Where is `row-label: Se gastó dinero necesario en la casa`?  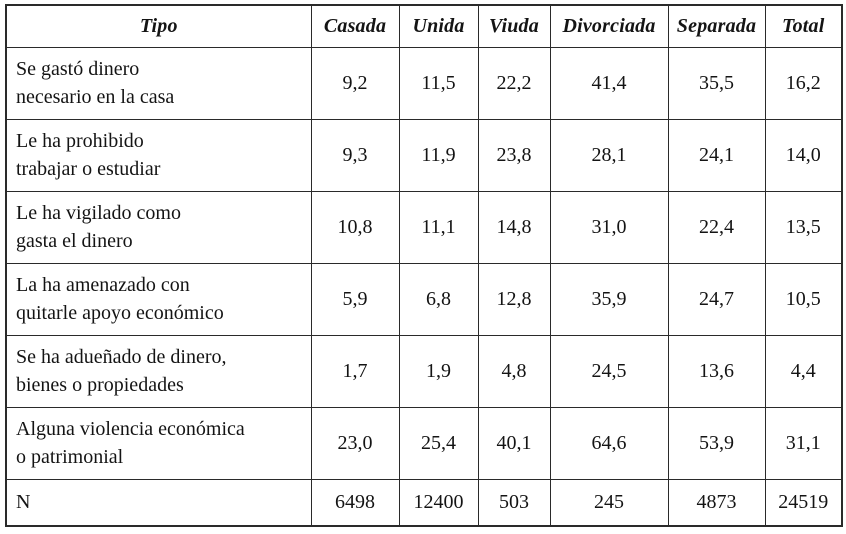 row-label: Se gastó dinero necesario en la casa is located at coordinates (158, 83).